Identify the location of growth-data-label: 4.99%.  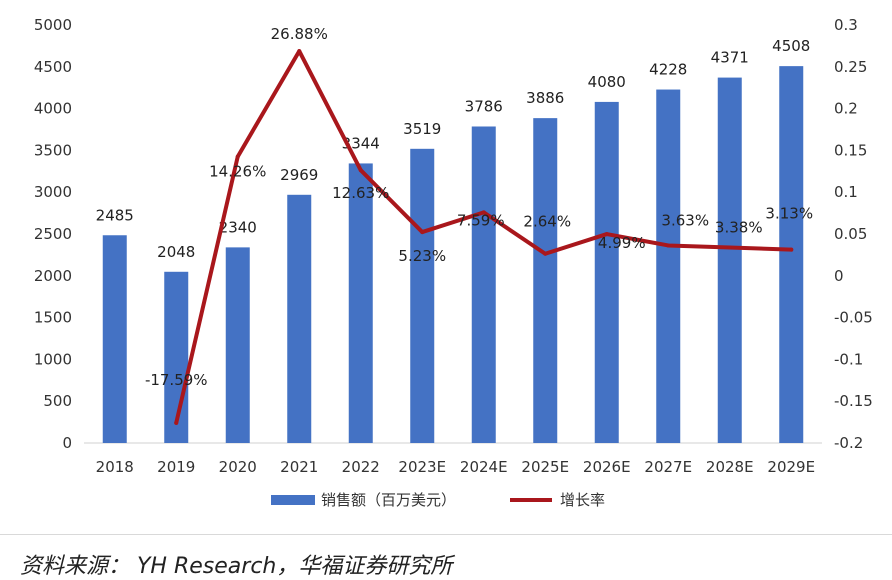
(622, 243).